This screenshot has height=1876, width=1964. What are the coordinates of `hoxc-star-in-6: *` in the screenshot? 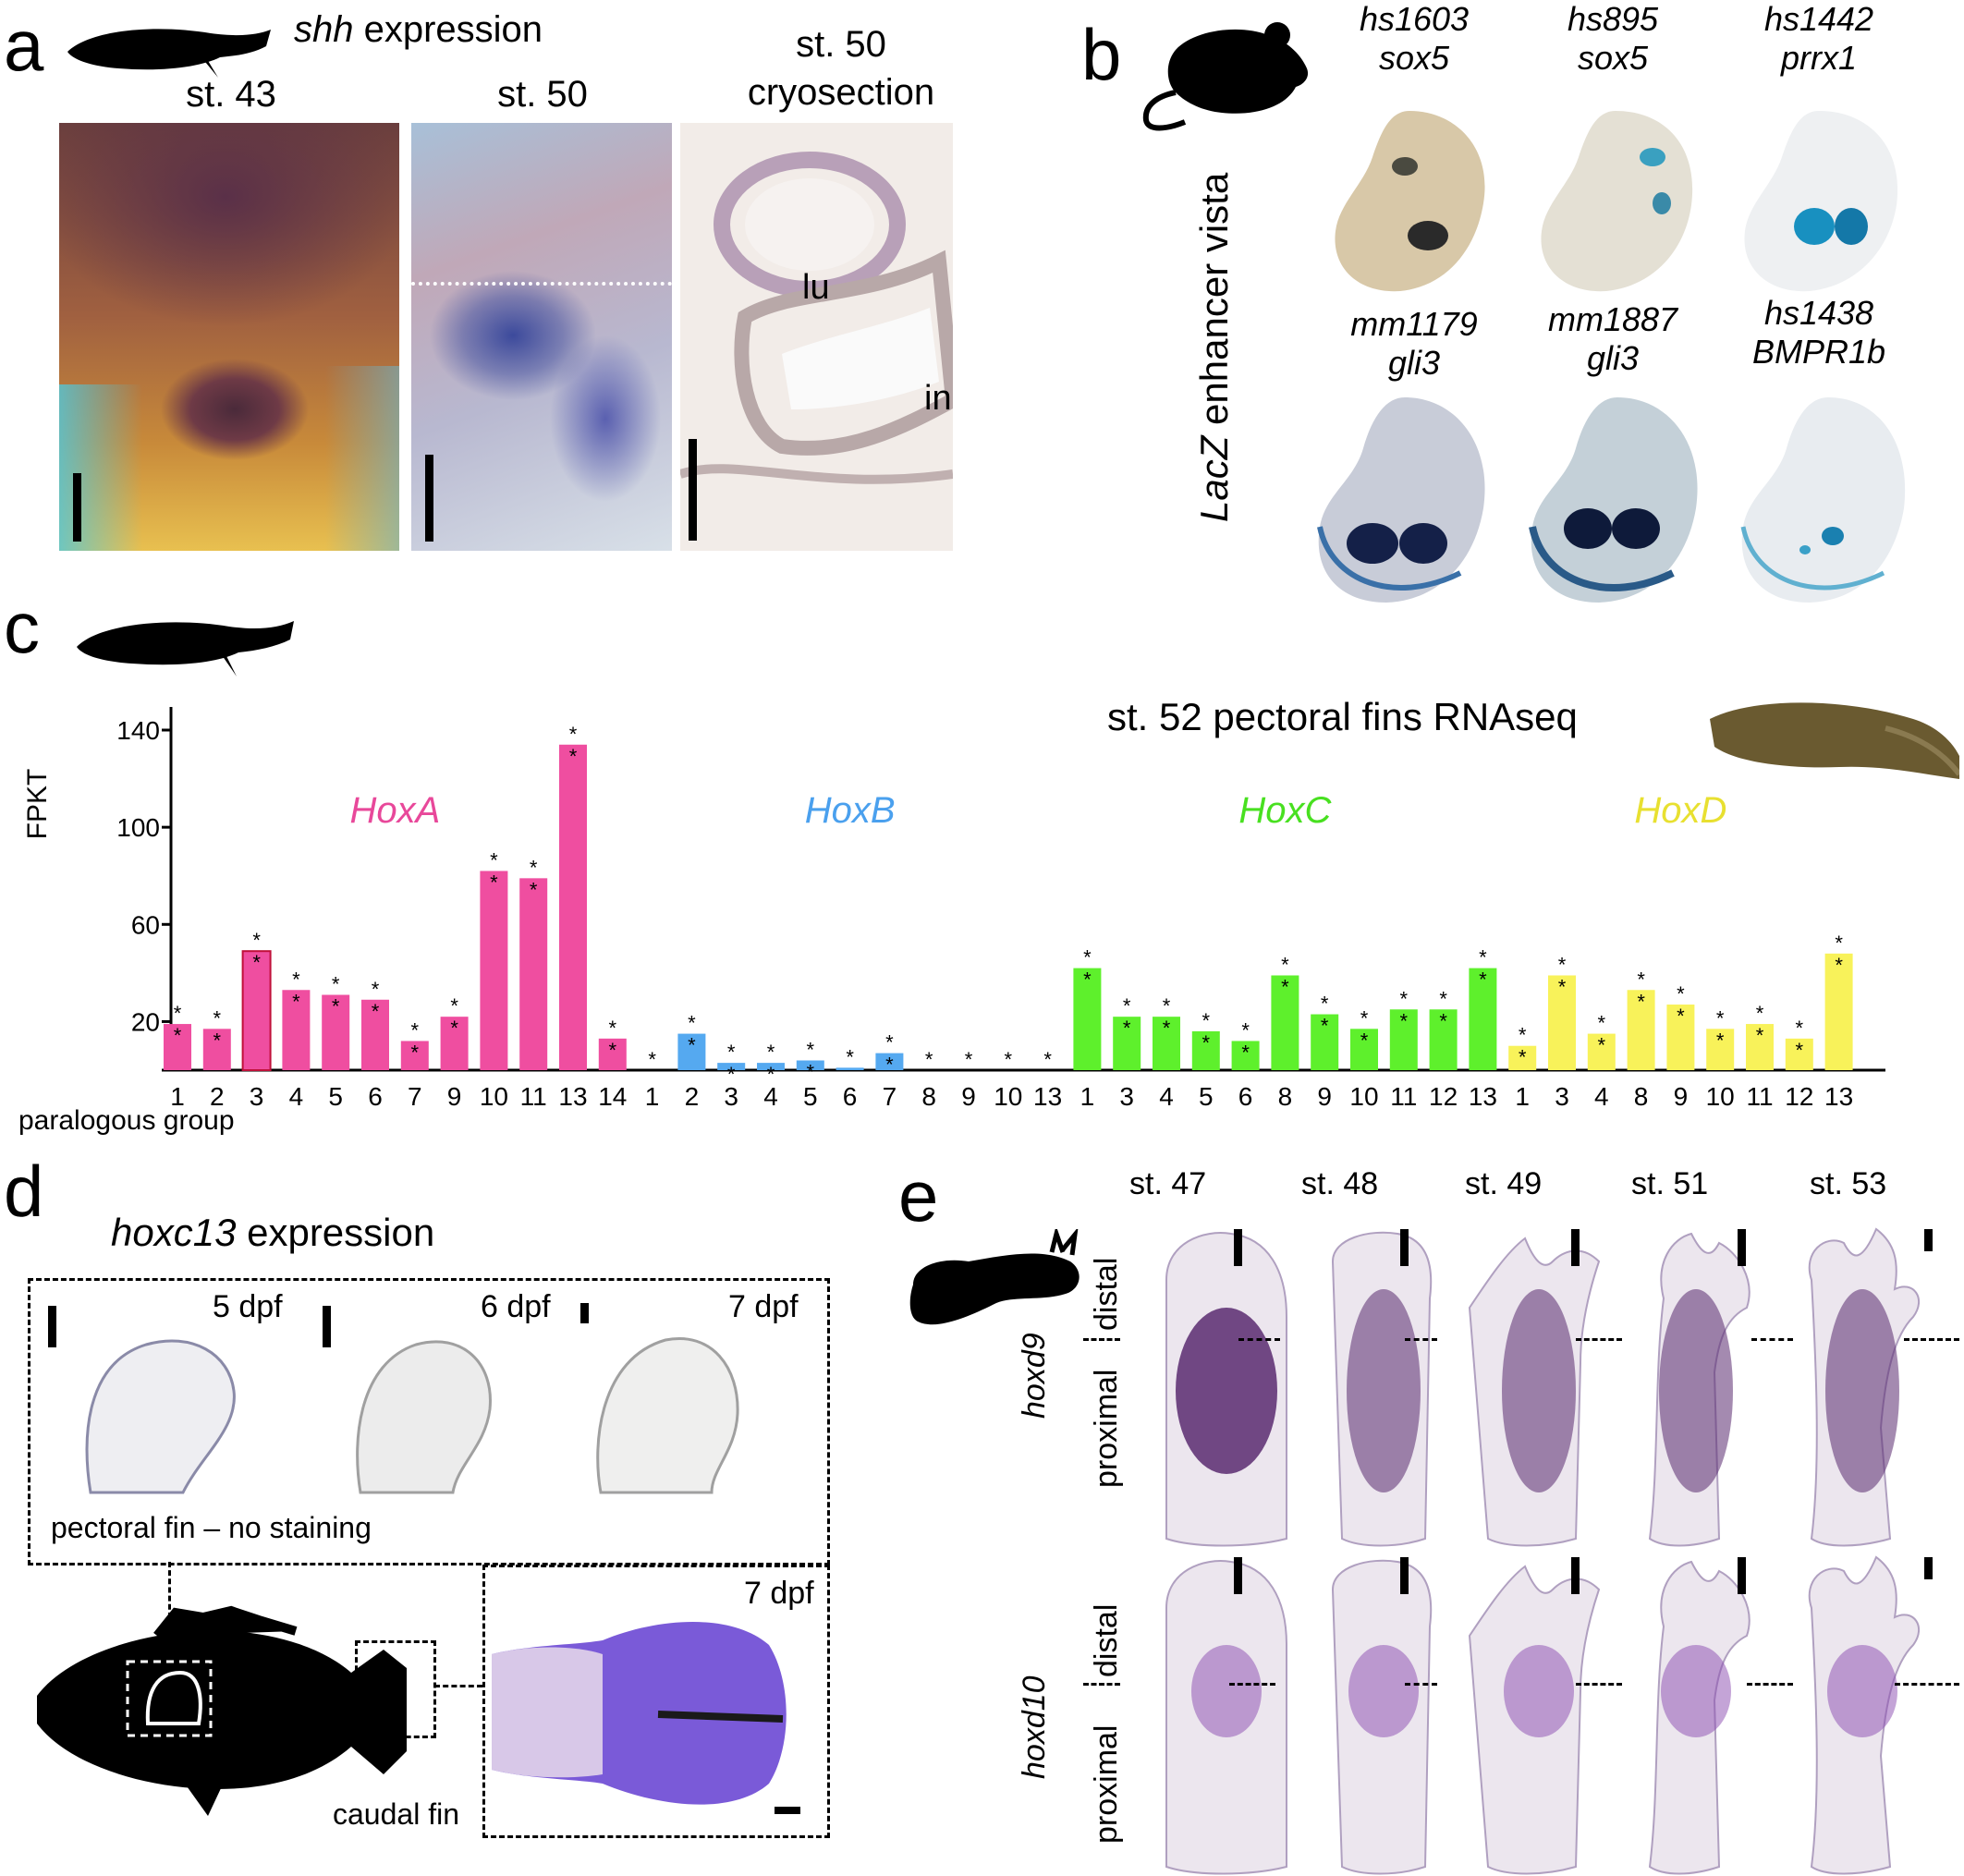 It's located at (1245, 1052).